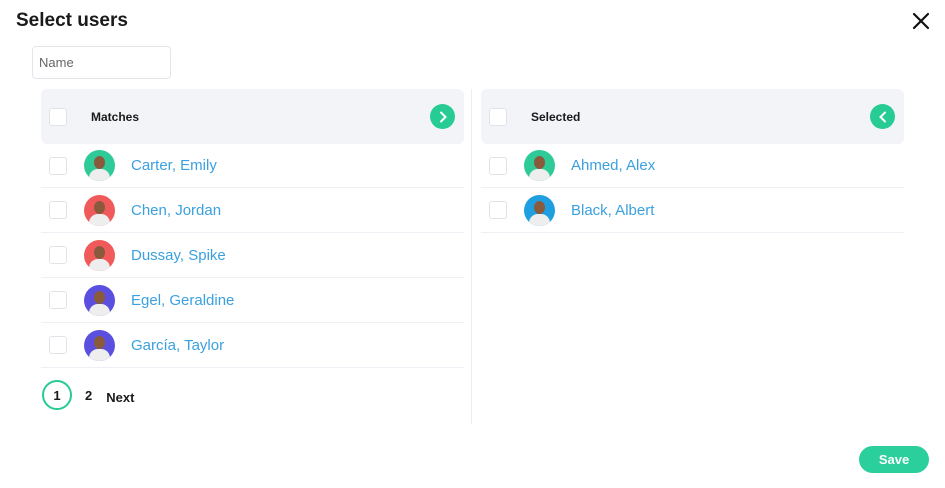 This screenshot has height=488, width=945. I want to click on next-page-button: Next, so click(120, 397).